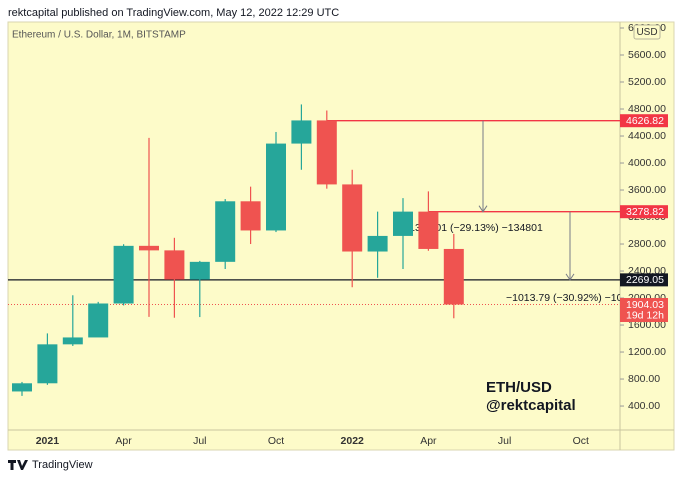 The image size is (680, 478). Describe the element at coordinates (645, 315) in the screenshot. I see `countdown: 19d 12h` at that location.